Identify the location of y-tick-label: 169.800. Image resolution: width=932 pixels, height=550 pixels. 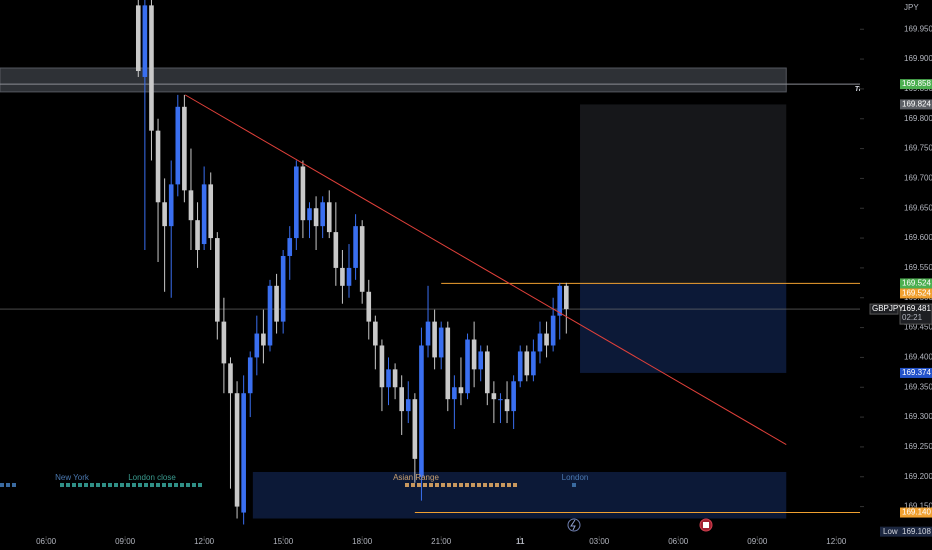
(918, 118).